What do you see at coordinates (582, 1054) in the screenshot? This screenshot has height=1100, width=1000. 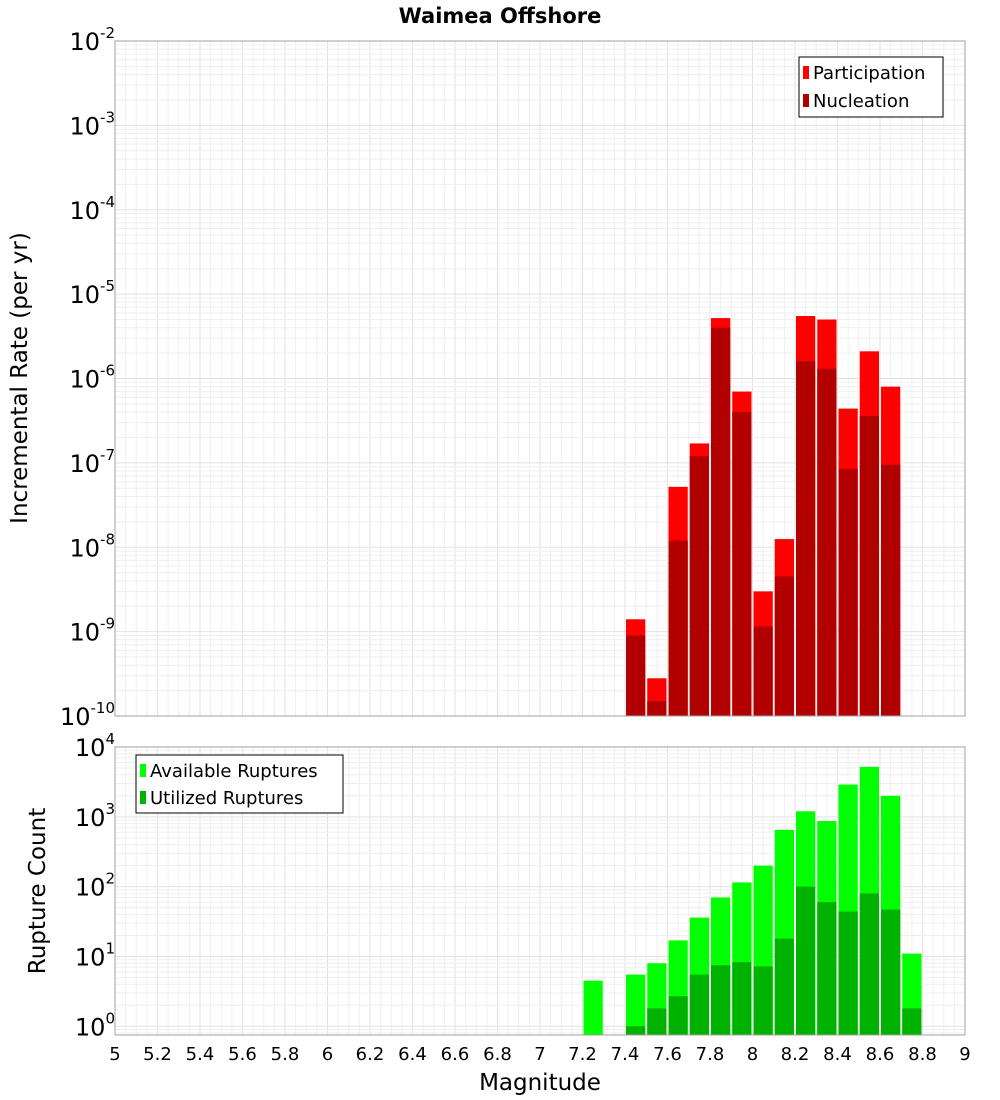 I see `x-tick-label: 7.2` at bounding box center [582, 1054].